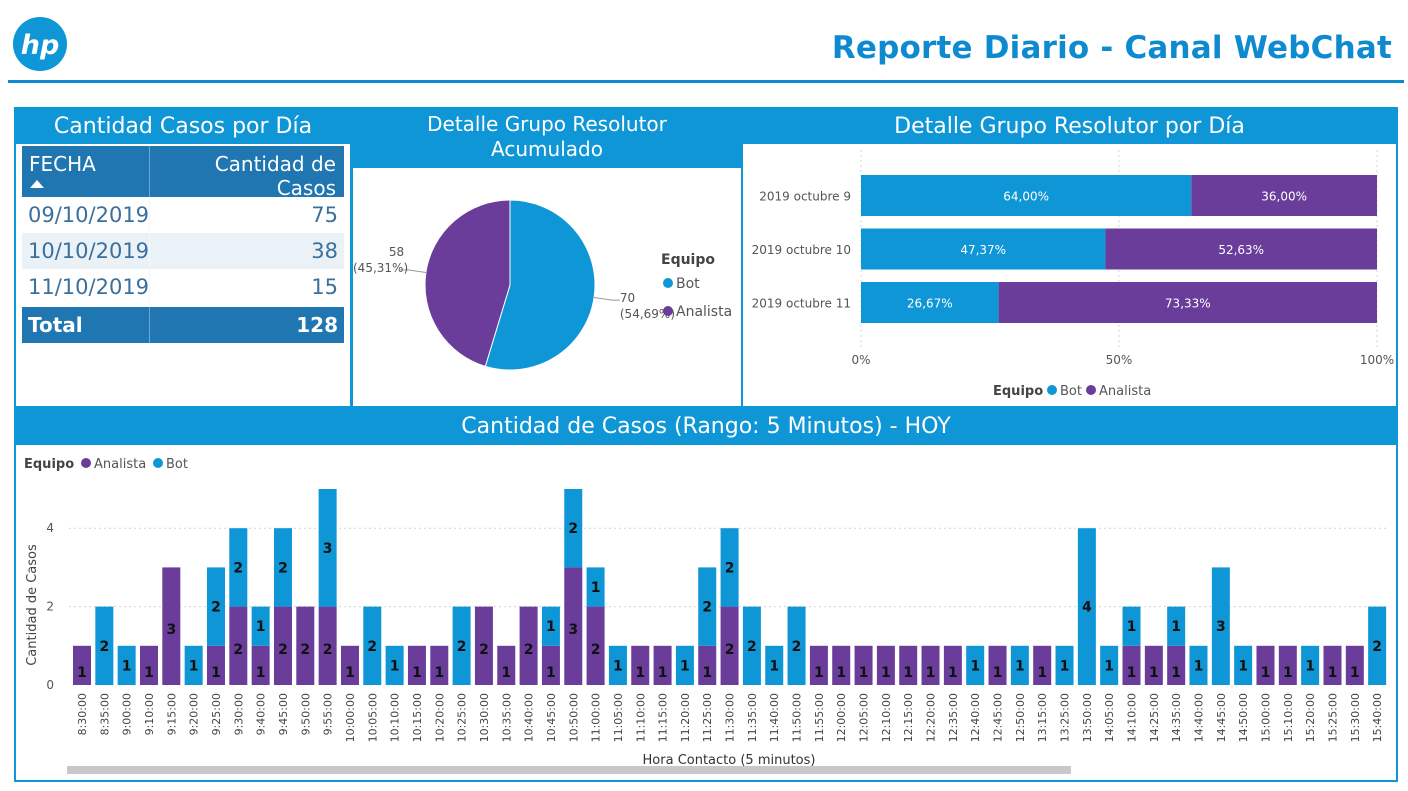 The height and width of the screenshot is (791, 1408). What do you see at coordinates (668, 311) in the screenshot?
I see `legend-analista-marker` at bounding box center [668, 311].